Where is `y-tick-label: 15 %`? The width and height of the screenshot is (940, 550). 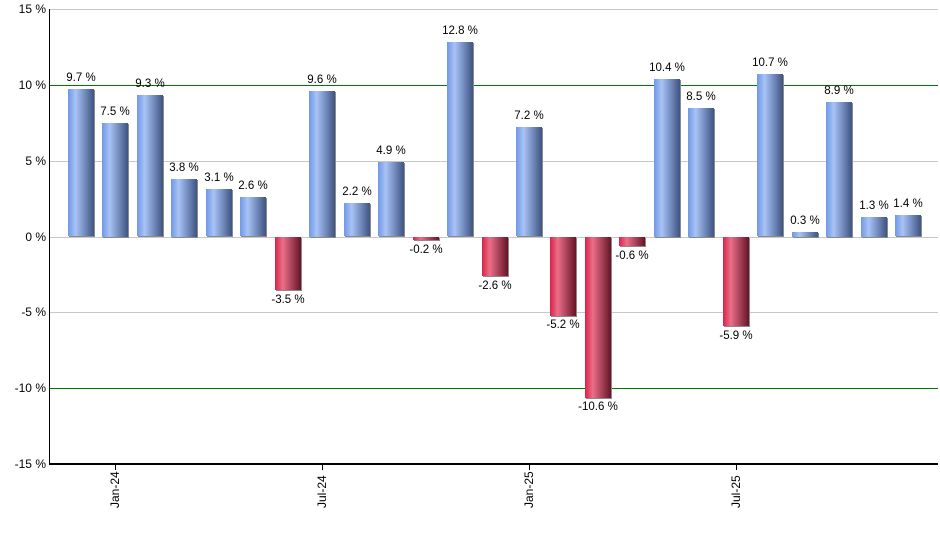
y-tick-label: 15 % is located at coordinates (32, 9).